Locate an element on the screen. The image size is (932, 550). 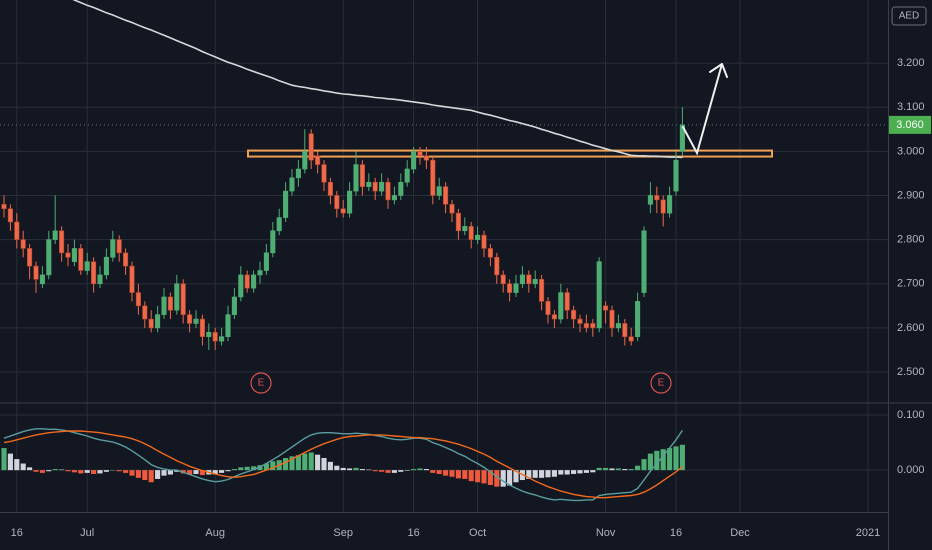
x-tick-label: Jul is located at coordinates (87, 533).